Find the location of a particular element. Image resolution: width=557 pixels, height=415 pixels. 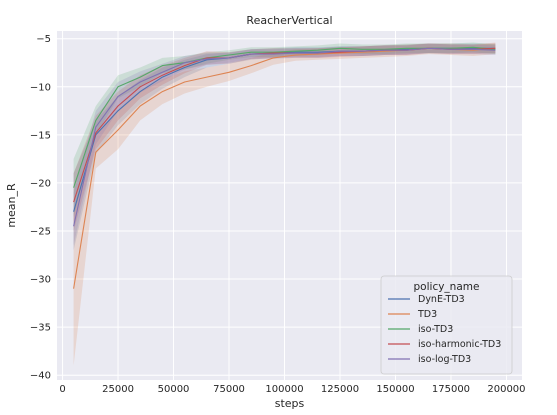

y-axis-label: mean_R is located at coordinates (11, 205).